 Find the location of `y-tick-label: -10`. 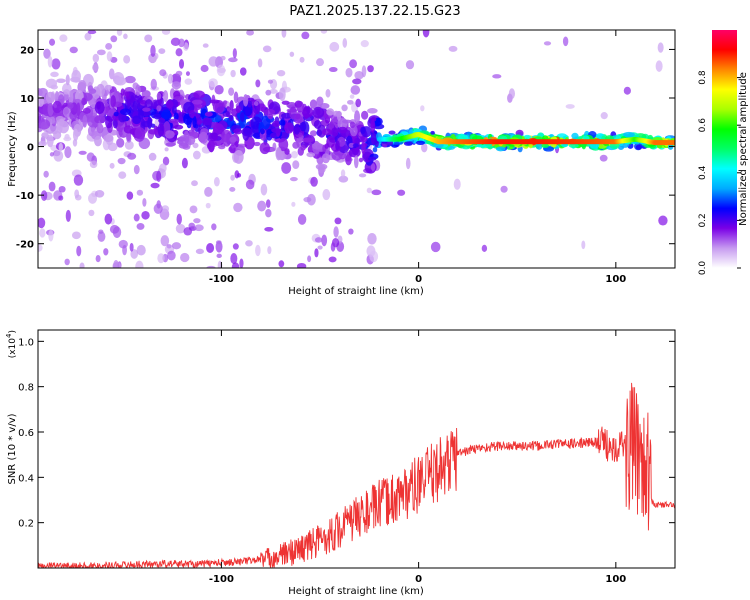

y-tick-label: -10 is located at coordinates (25, 196).